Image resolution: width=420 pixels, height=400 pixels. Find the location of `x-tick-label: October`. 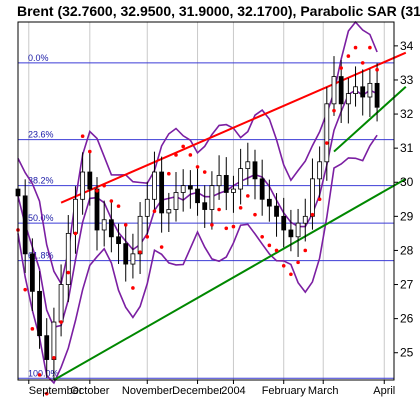

x-tick-label: October is located at coordinates (89, 391).